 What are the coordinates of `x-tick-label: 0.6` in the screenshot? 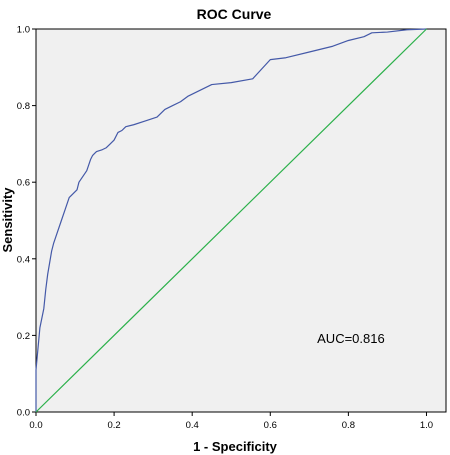 It's located at (270, 425).